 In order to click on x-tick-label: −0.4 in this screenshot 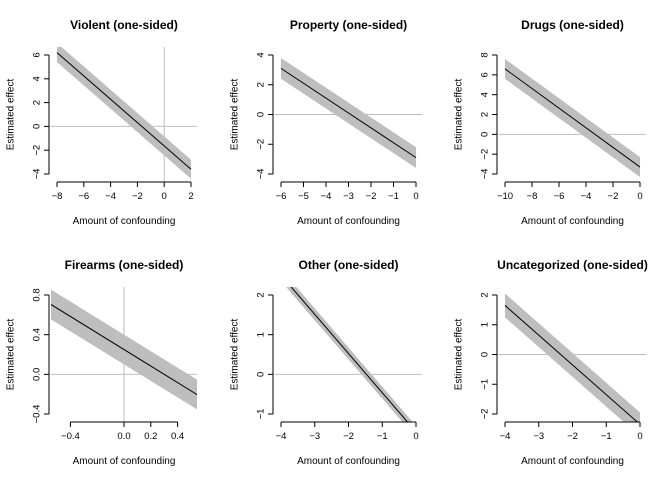, I will do `click(70, 436)`.